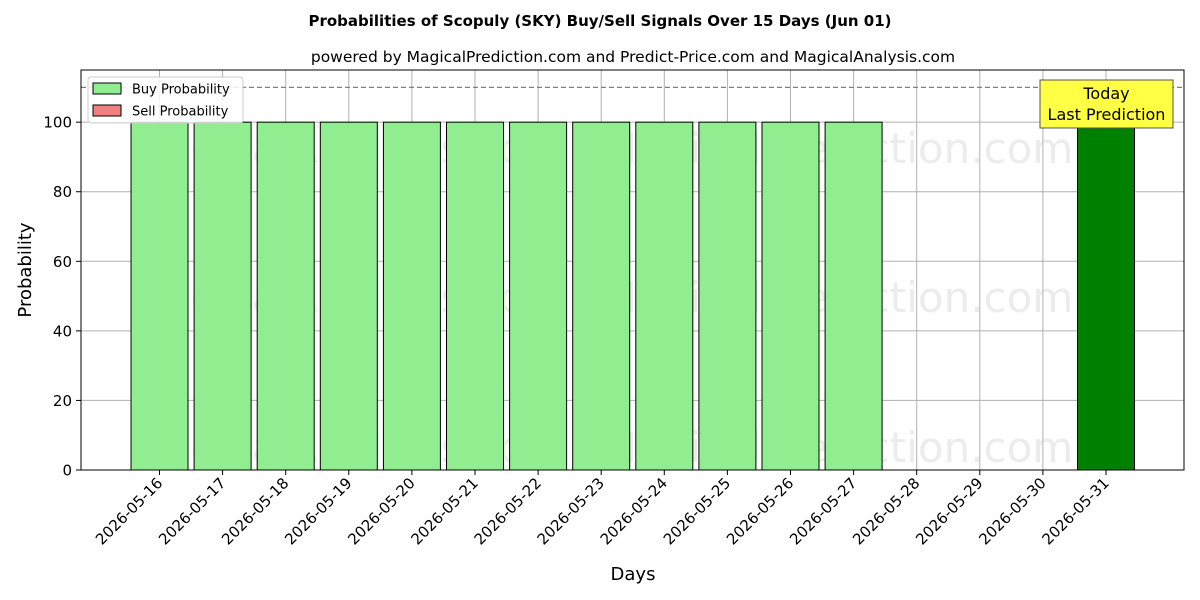  Describe the element at coordinates (181, 90) in the screenshot. I see `legend-label-buy: Buy Probability` at that location.